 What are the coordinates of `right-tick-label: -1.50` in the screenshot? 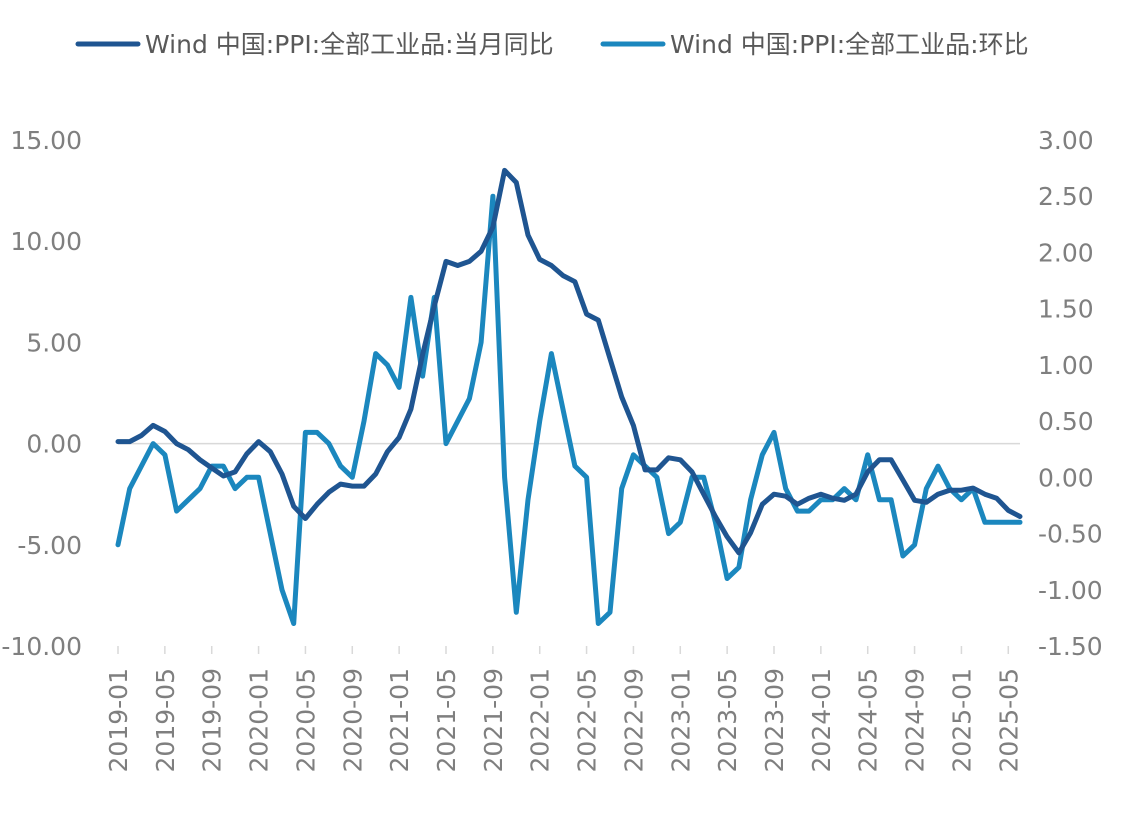 It's located at (1070, 646).